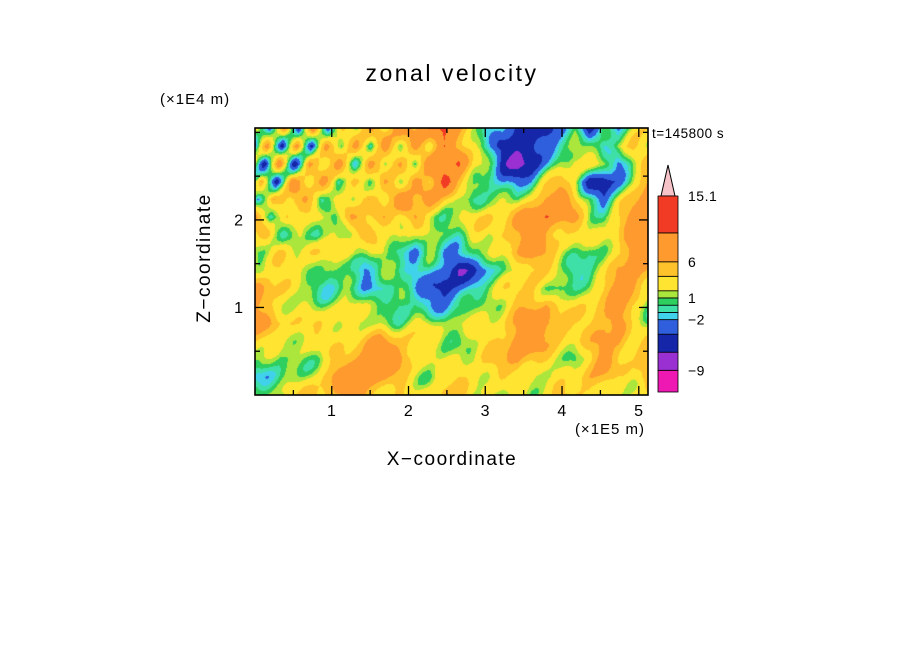  What do you see at coordinates (687, 278) in the screenshot?
I see `colorbar: 15.1 6 1 −2 −9` at bounding box center [687, 278].